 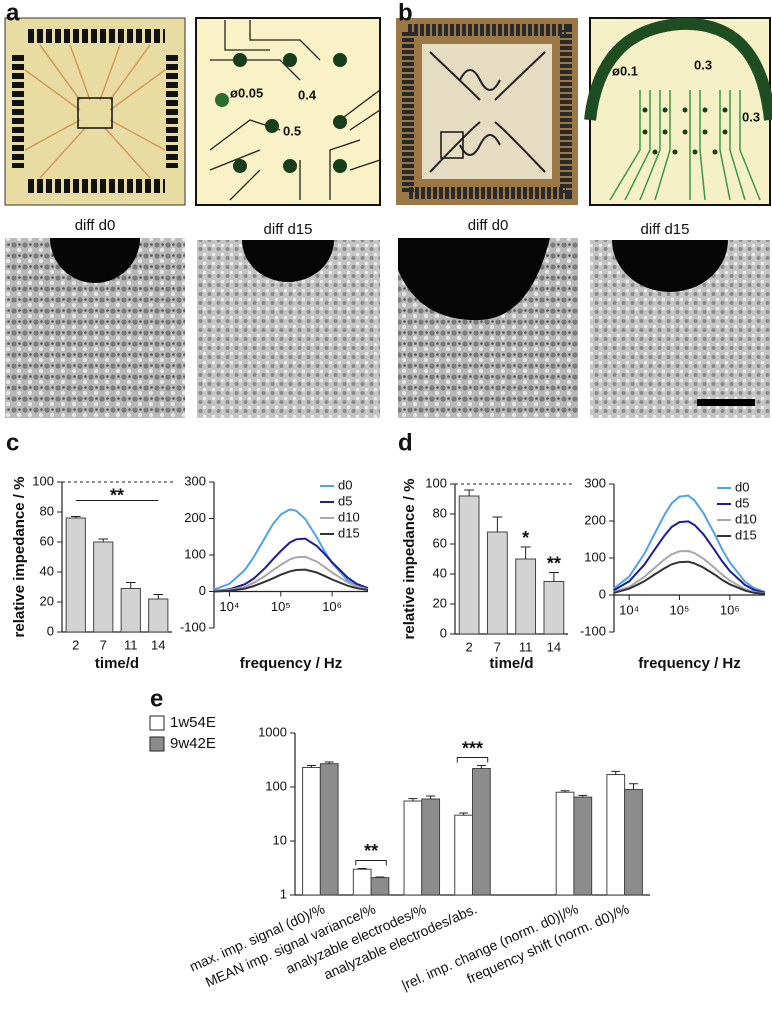 I want to click on diagram-body, so click(x=288, y=111).